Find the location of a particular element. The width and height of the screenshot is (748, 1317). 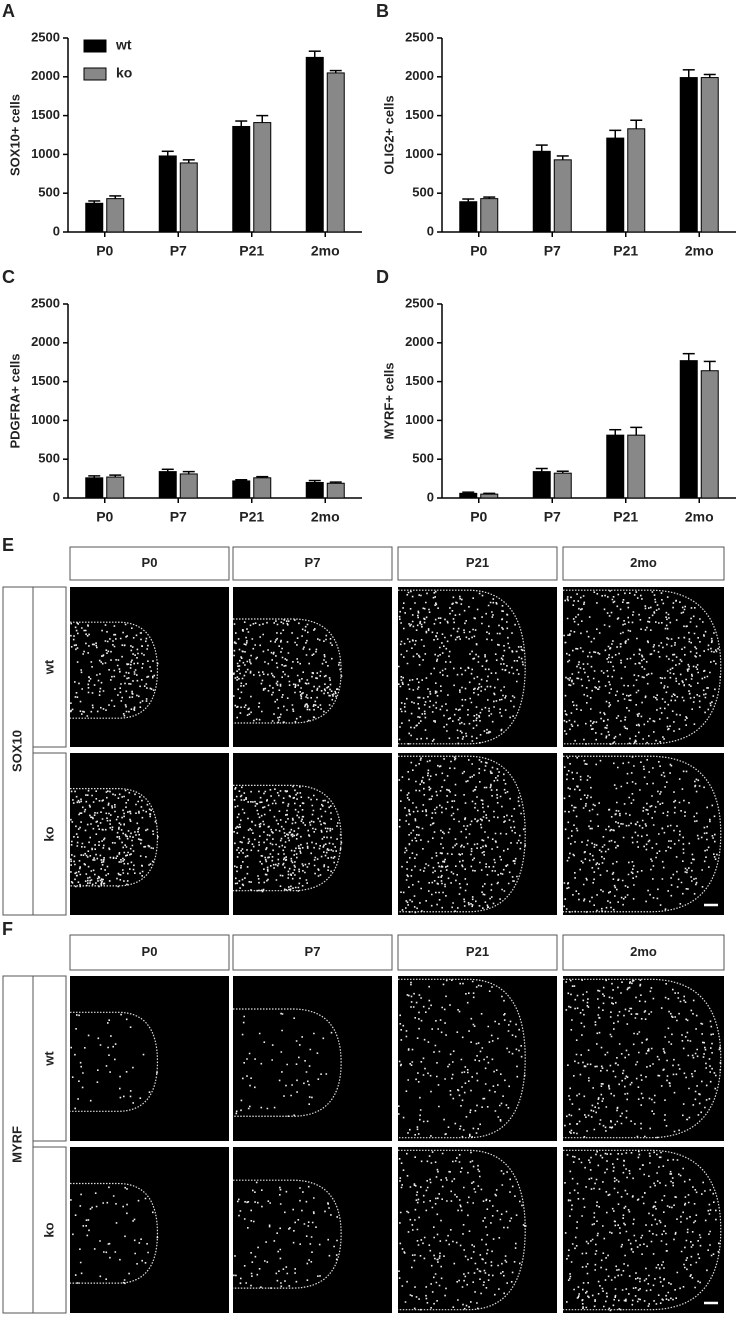

panel-label: A is located at coordinates (8, 11).